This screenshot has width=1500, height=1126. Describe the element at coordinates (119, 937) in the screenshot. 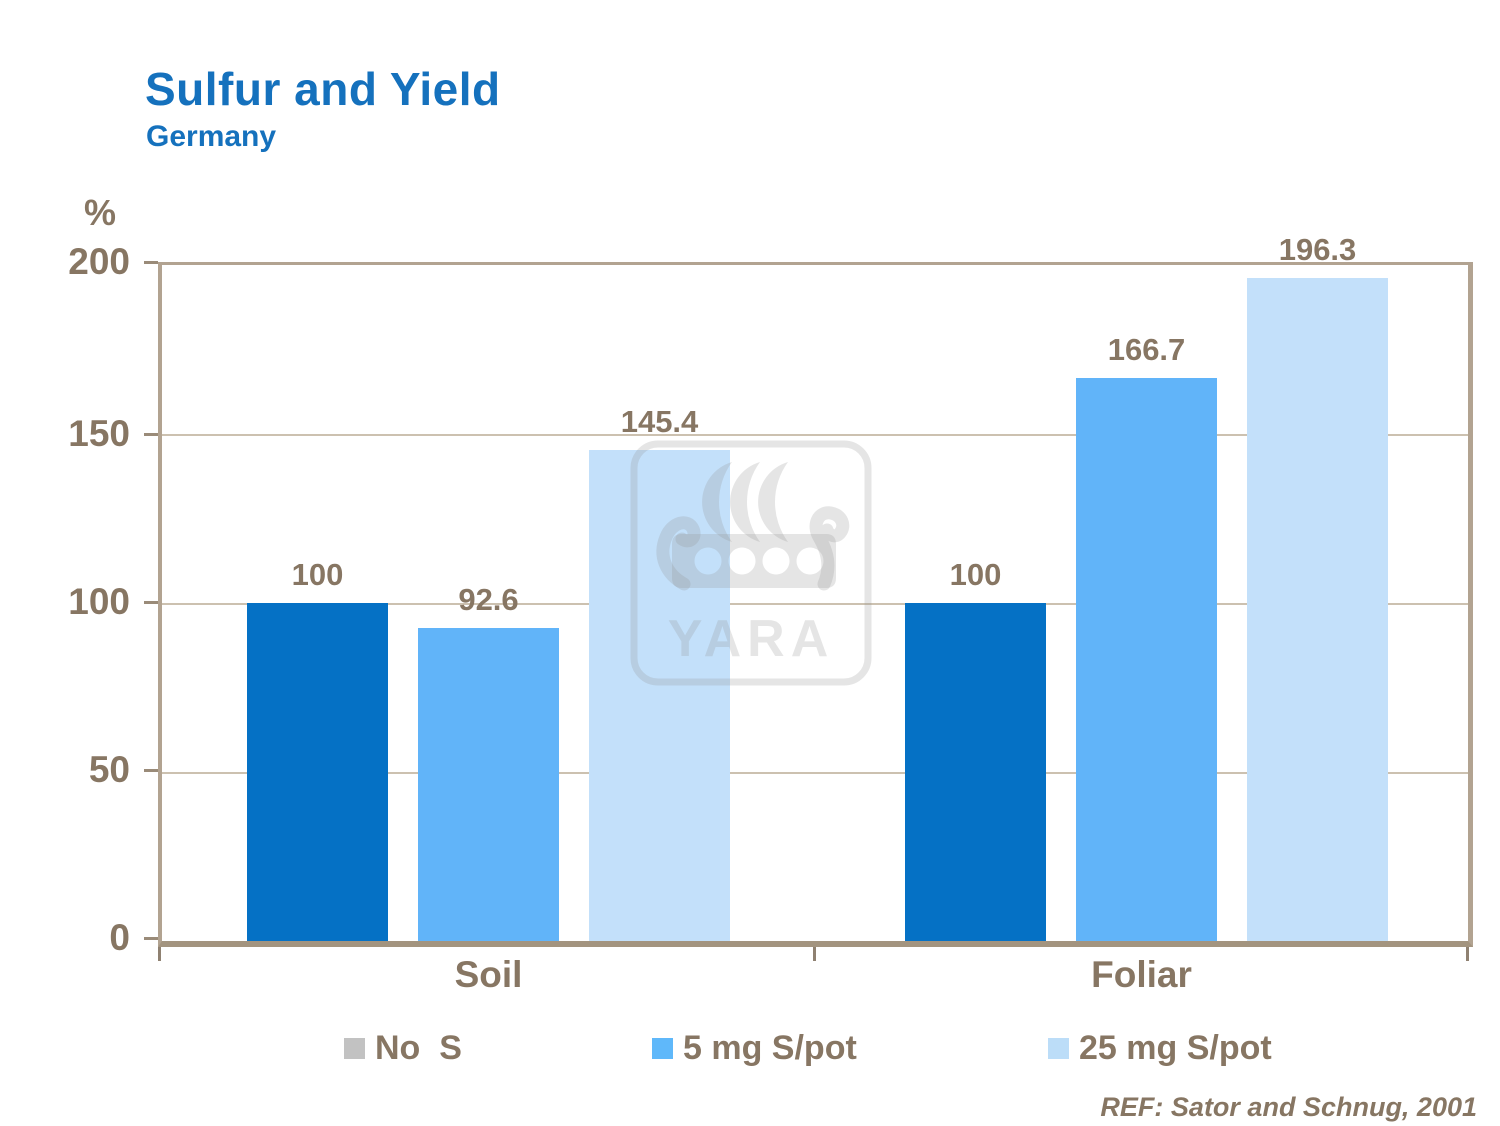

I see `y-tick-label-0: 0` at that location.